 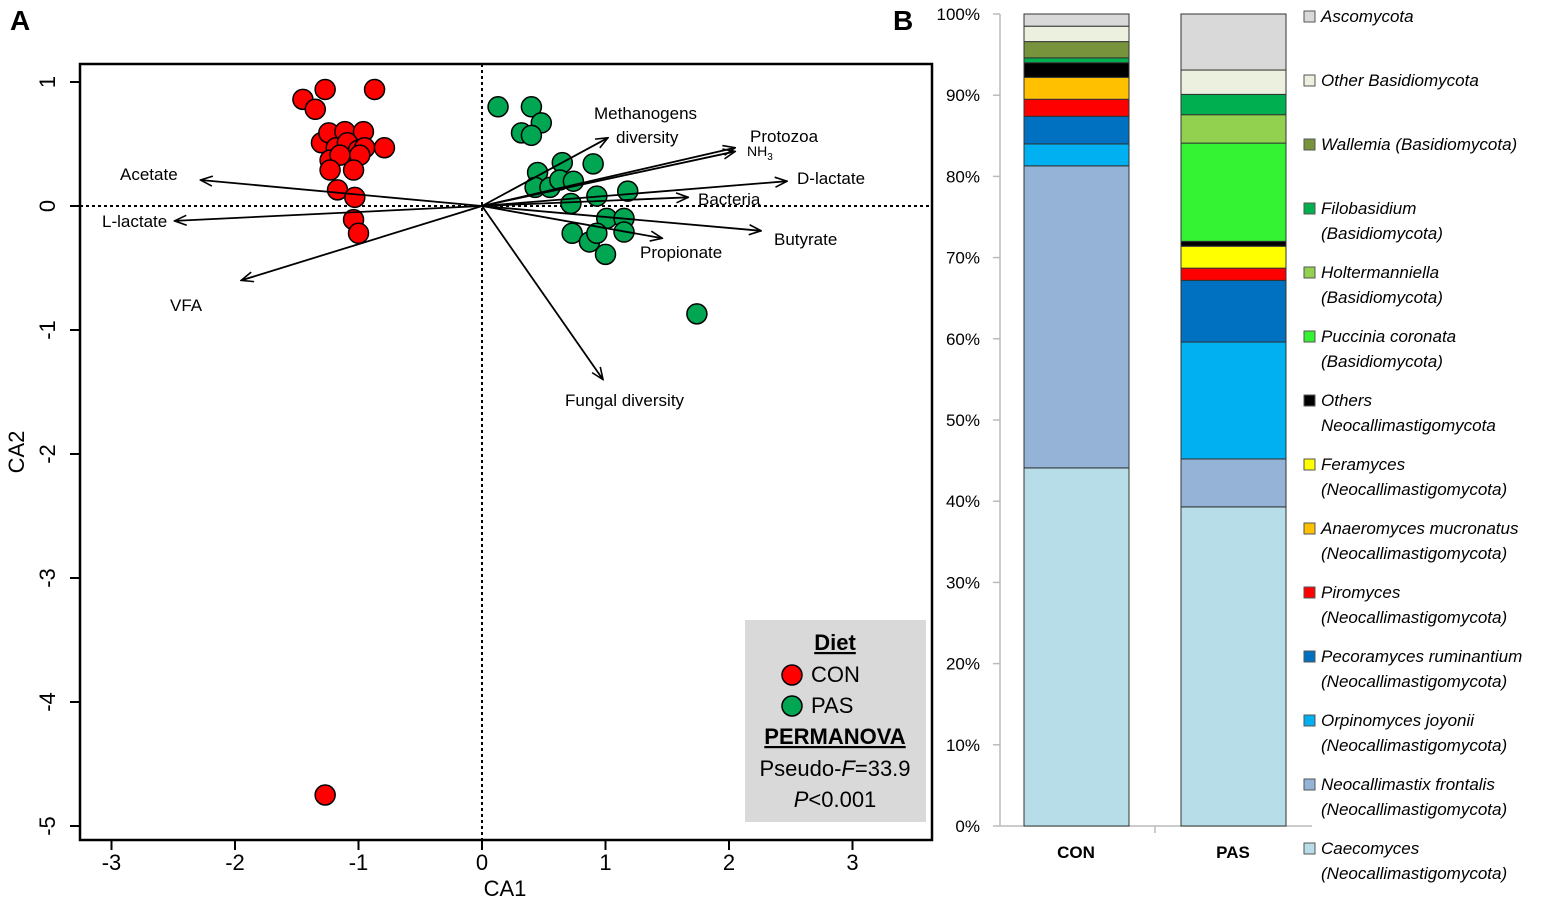 What do you see at coordinates (1347, 400) in the screenshot?
I see `legend-name: Others` at bounding box center [1347, 400].